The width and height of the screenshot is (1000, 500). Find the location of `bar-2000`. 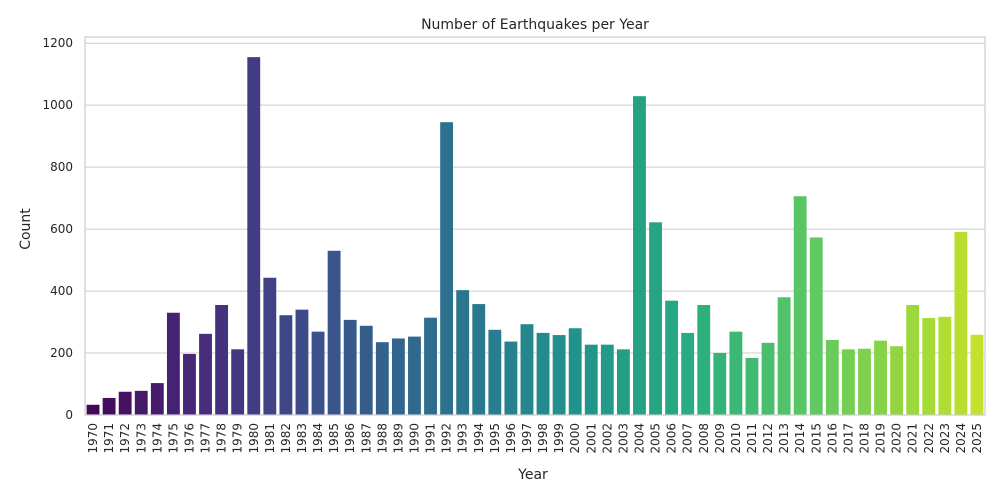

bar-2000 is located at coordinates (575, 371).